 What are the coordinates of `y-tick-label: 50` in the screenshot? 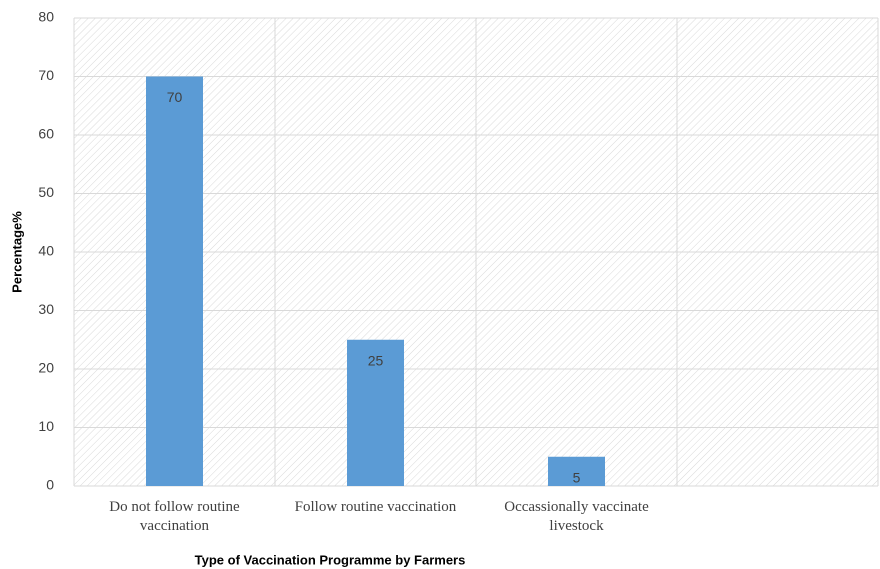 It's located at (46, 192).